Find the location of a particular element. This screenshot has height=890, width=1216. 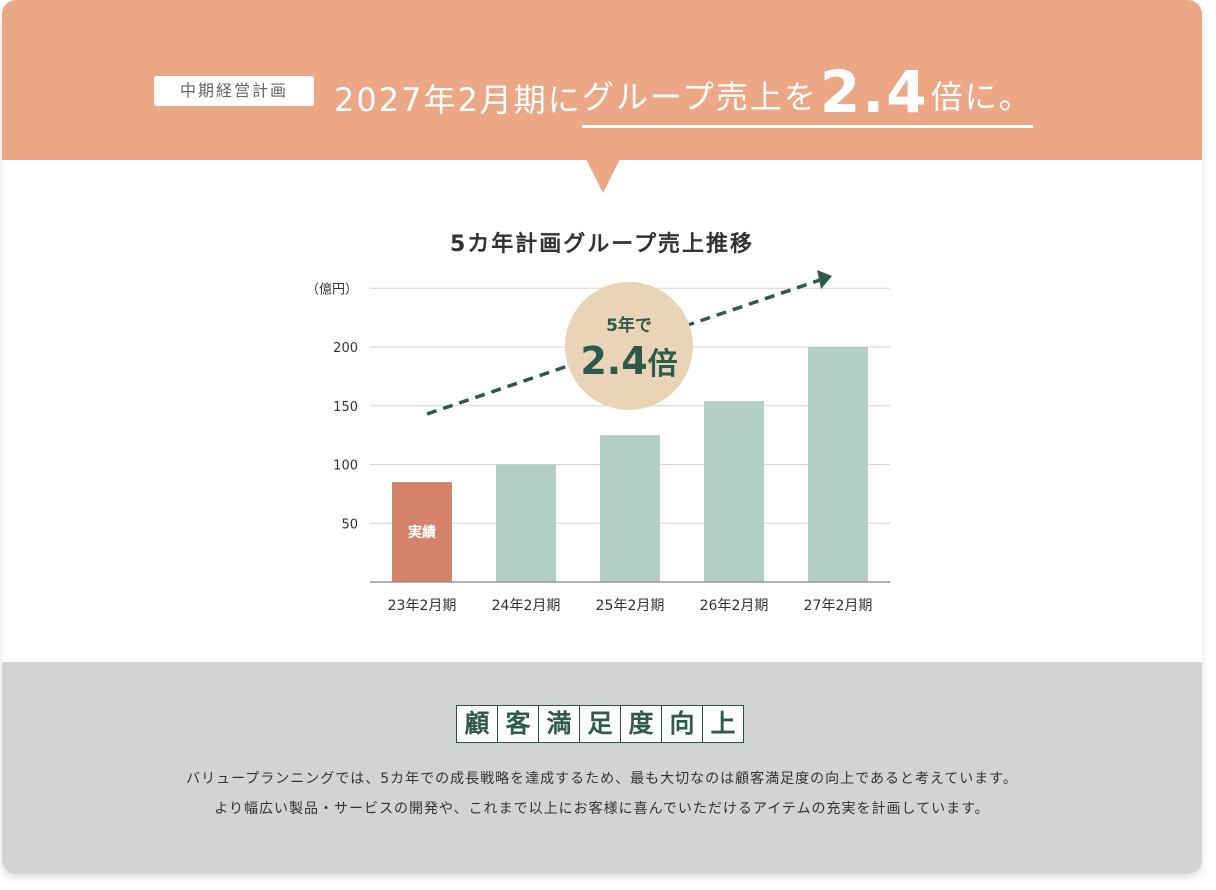

chart-title: 5カ年計画グループ売上推移 is located at coordinates (602, 244).